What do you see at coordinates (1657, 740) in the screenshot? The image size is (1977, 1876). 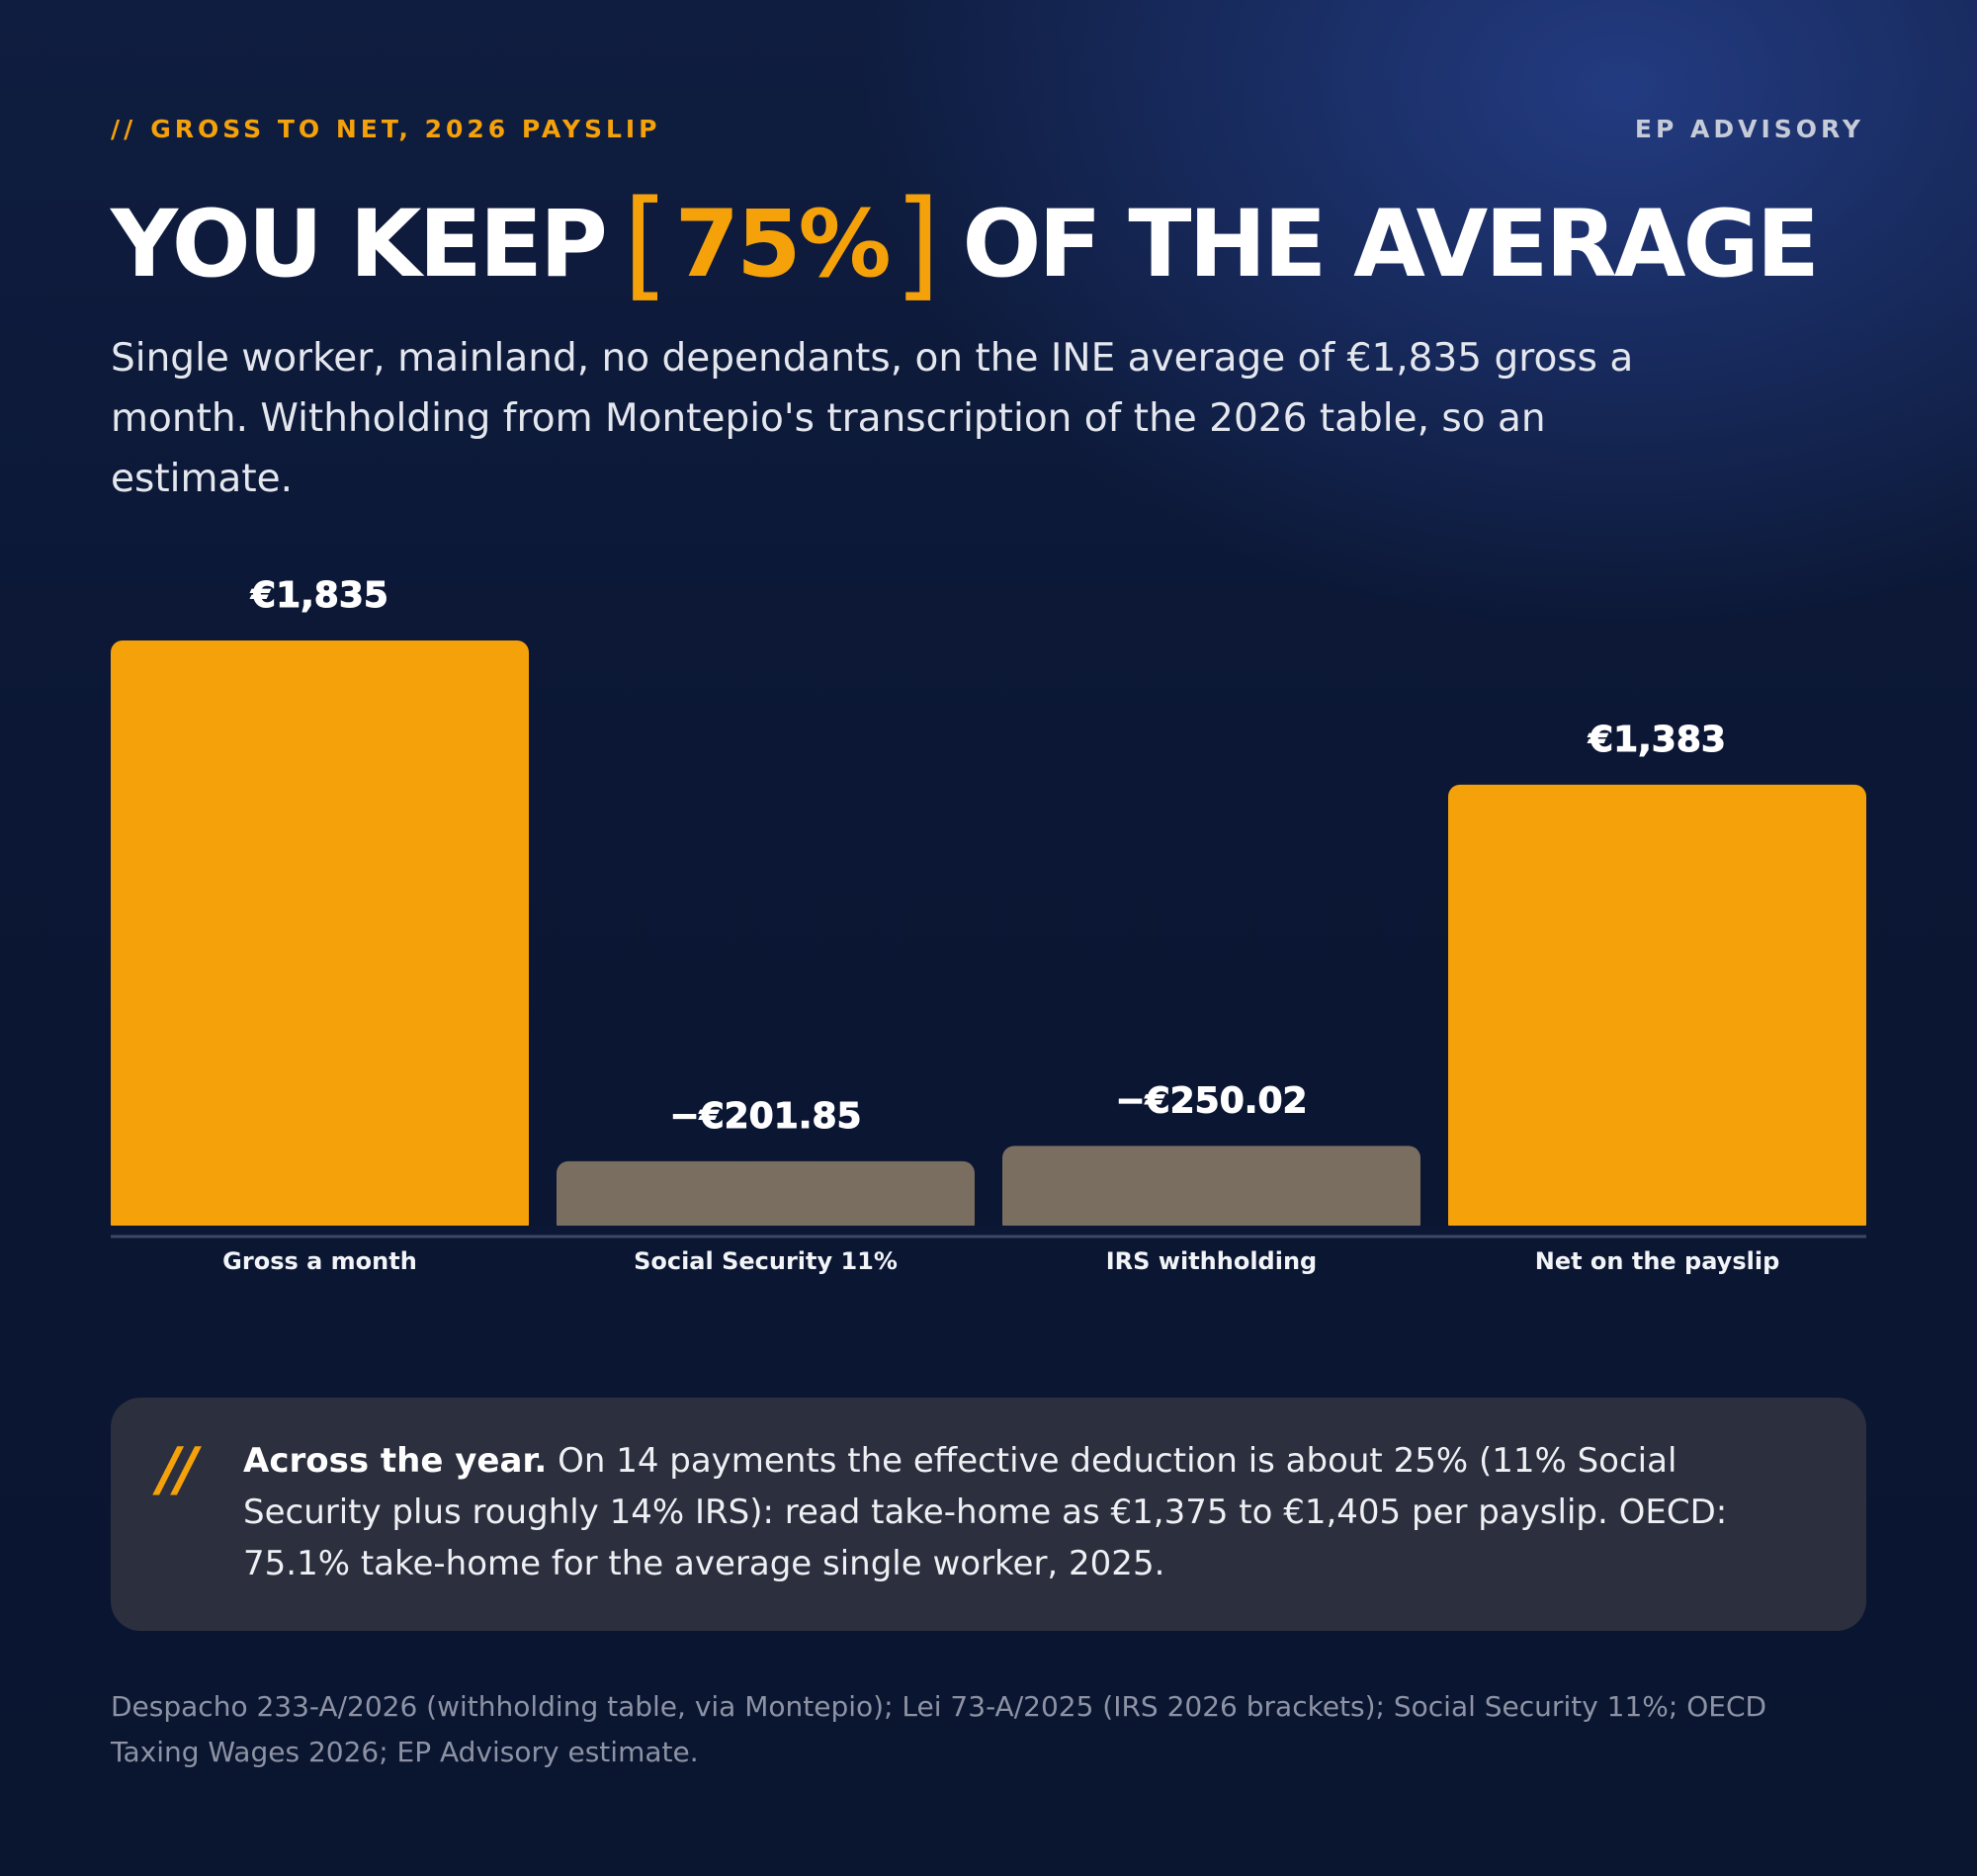 I see `data-label-4: €1,383` at bounding box center [1657, 740].